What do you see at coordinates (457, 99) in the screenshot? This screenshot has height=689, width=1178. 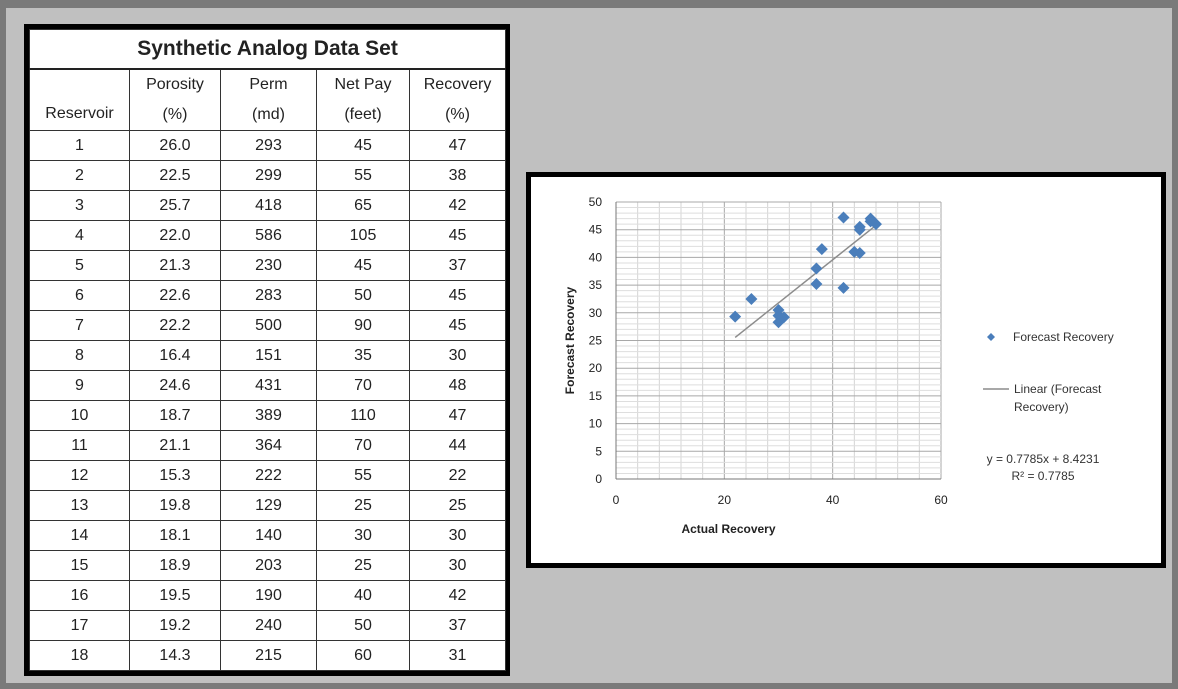 I see `column-header-4: Recovery (%)` at bounding box center [457, 99].